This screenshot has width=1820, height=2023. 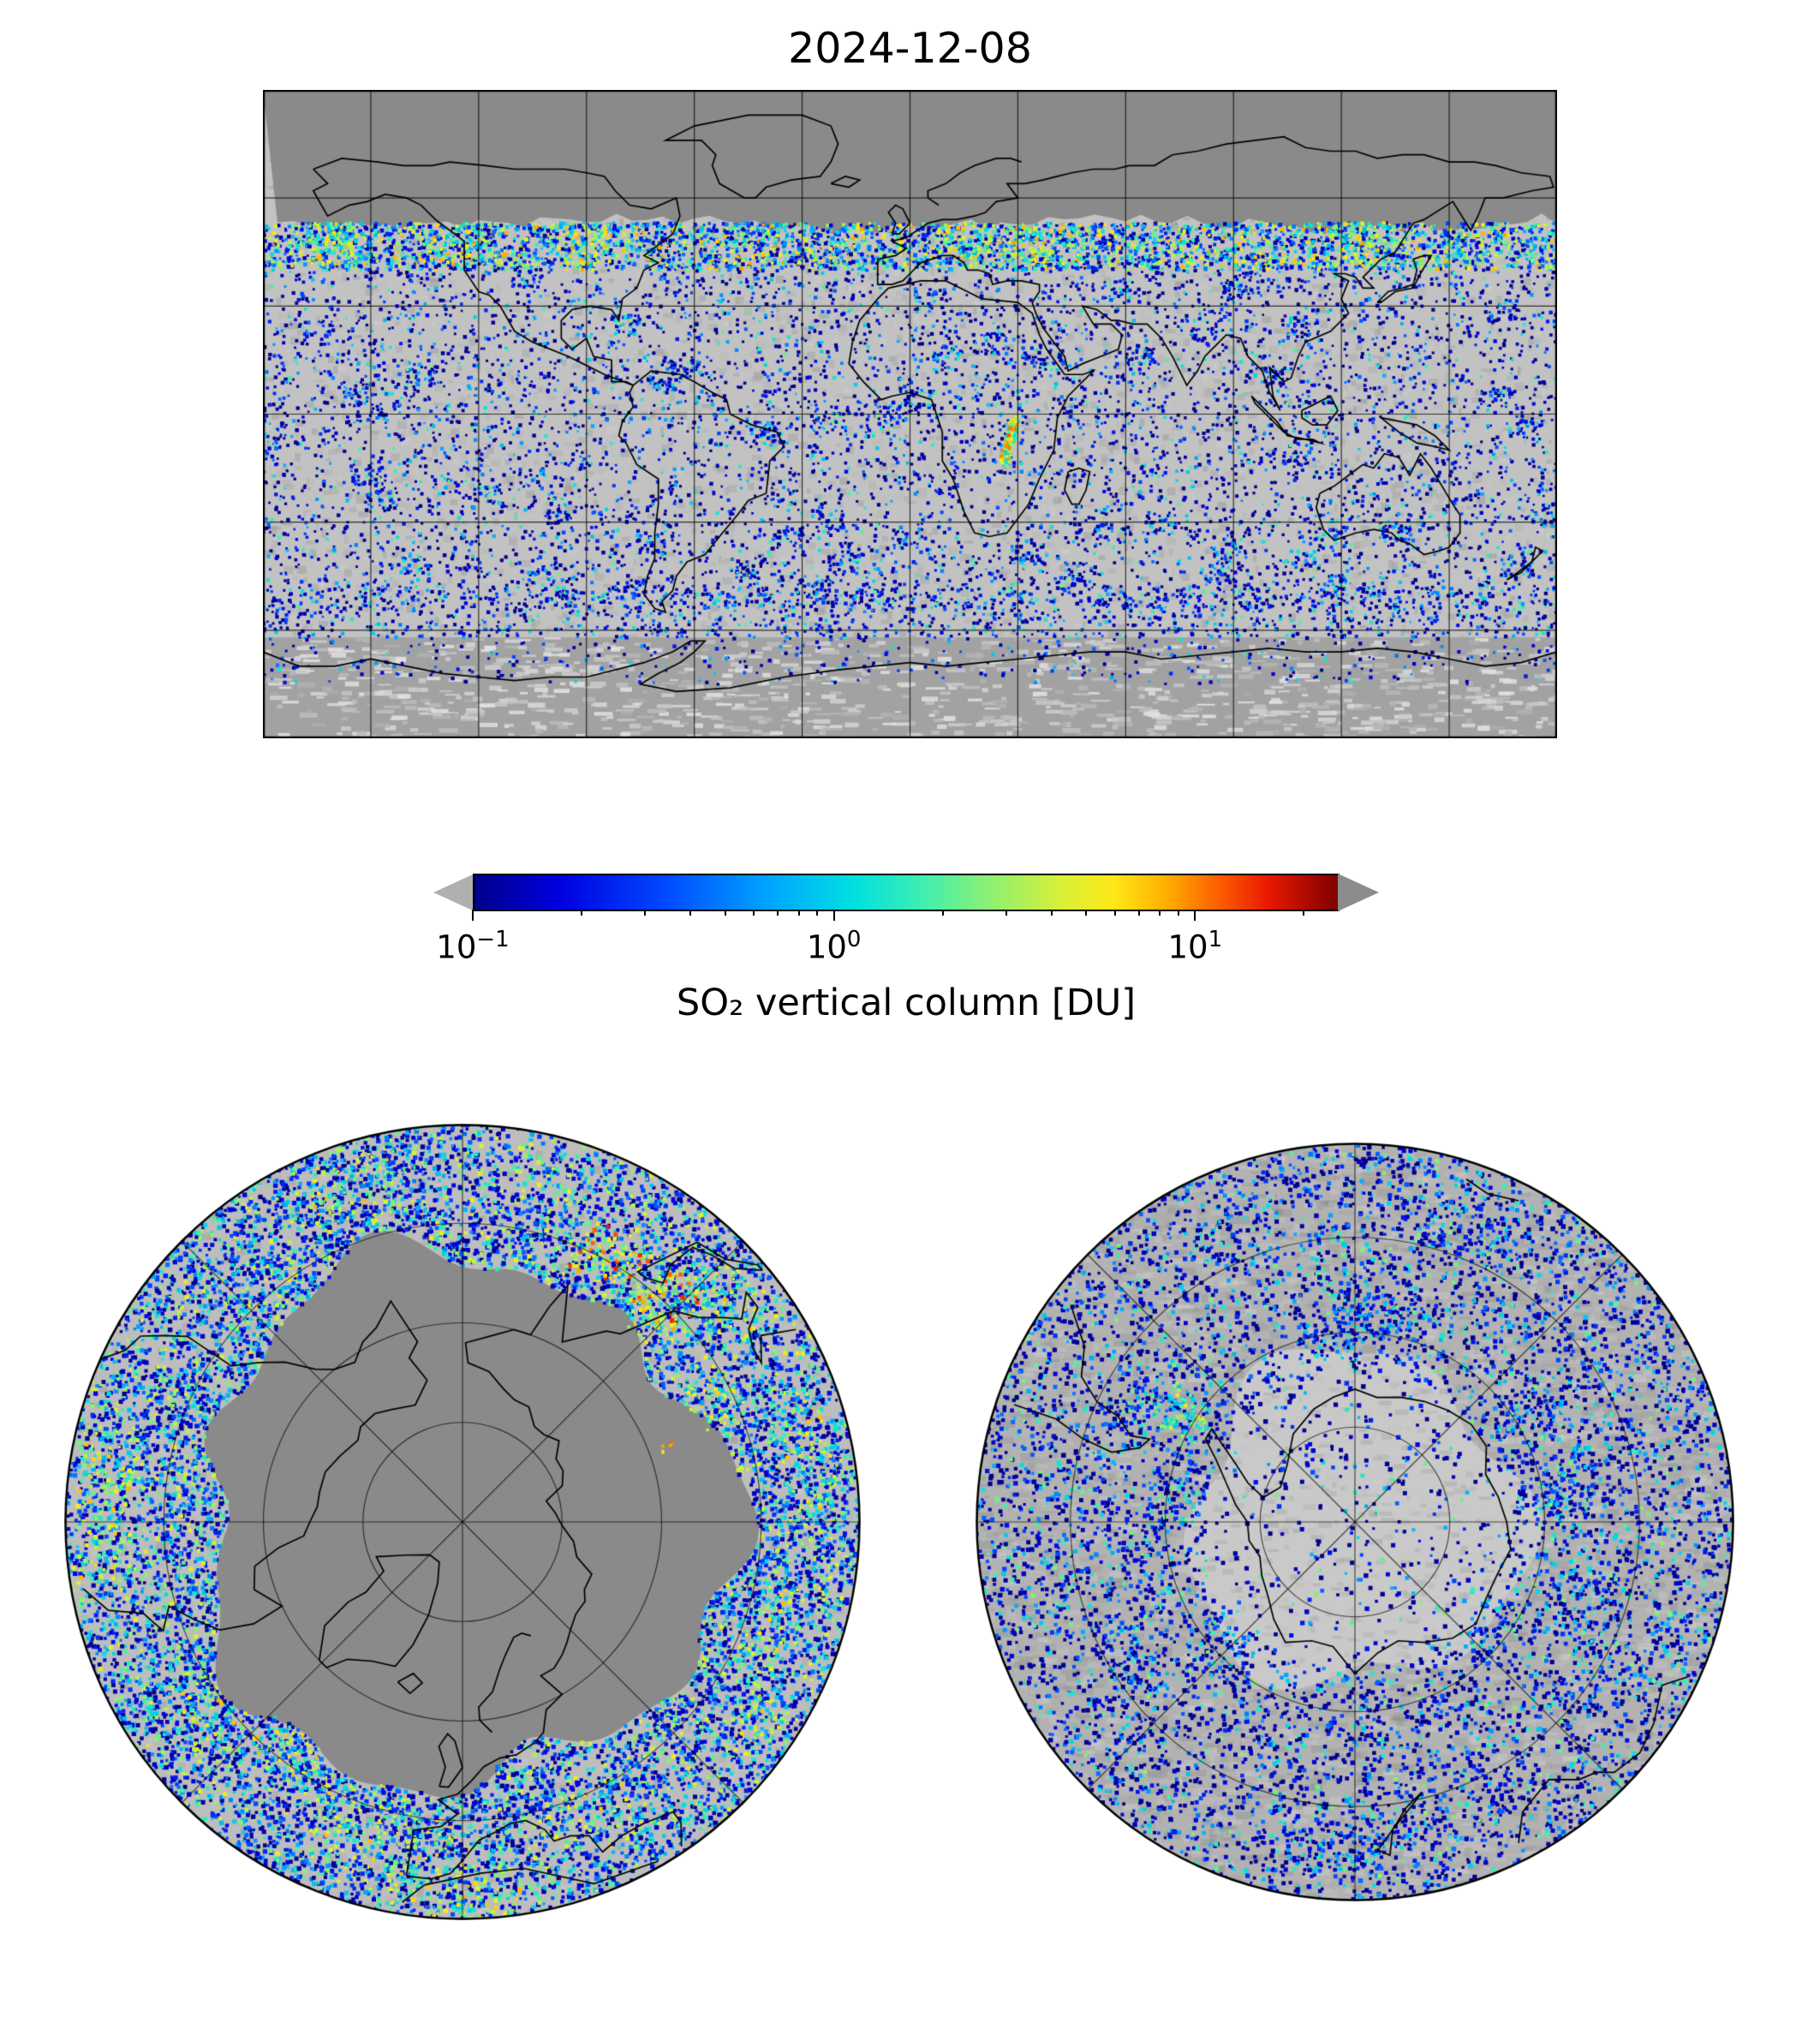 I want to click on colorbar-tick-label-1: 10⁰, so click(x=834, y=946).